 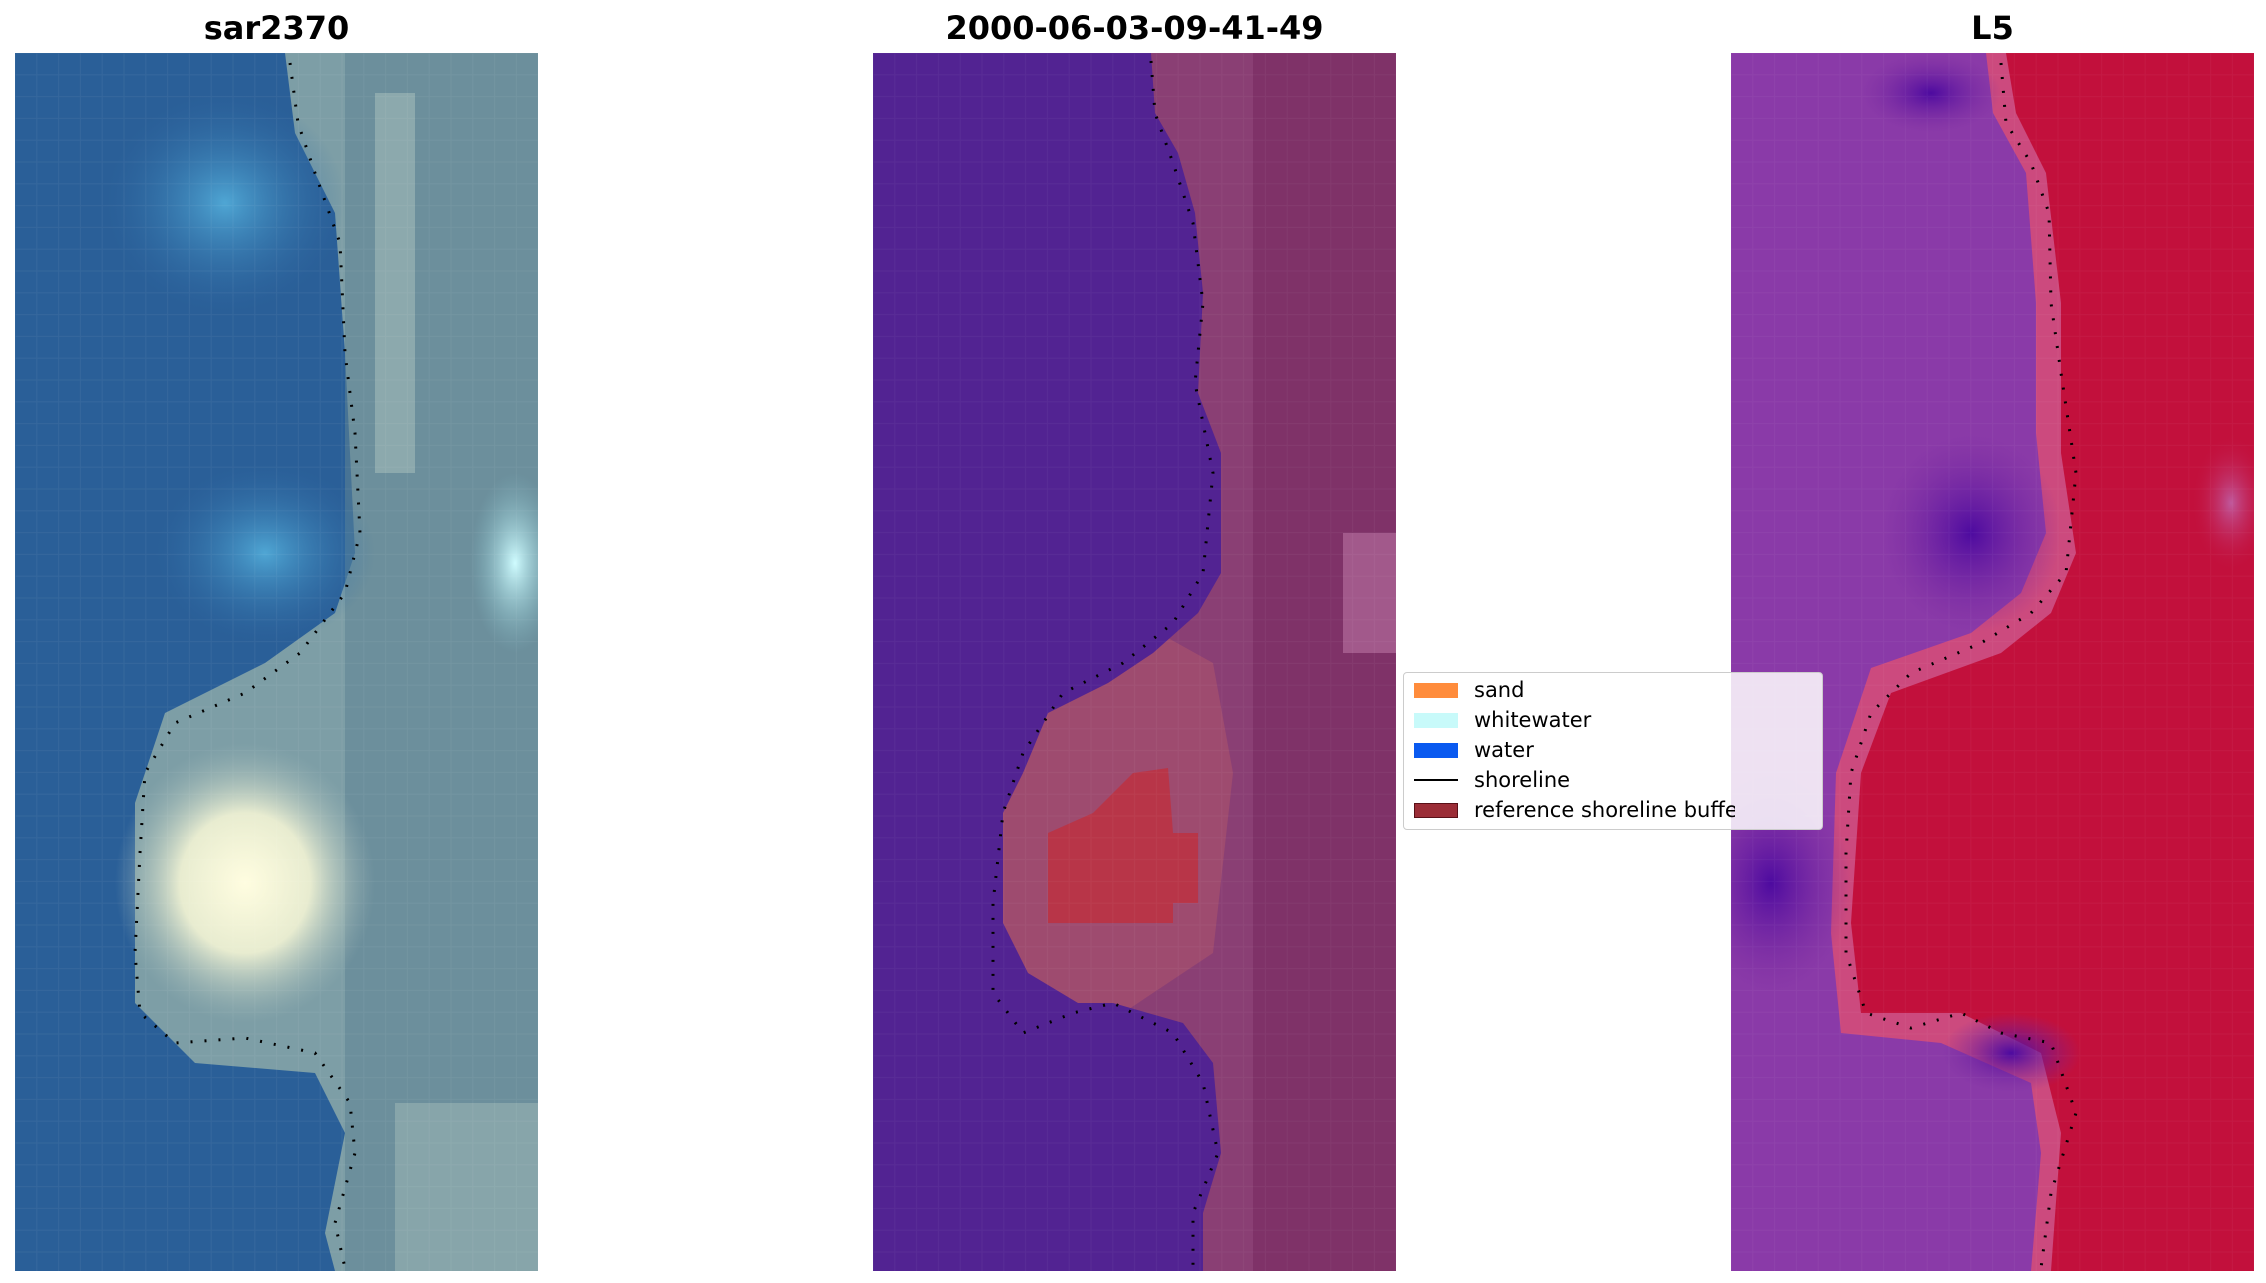 I want to click on legend-item-whitewater: whitewater, so click(x=1502, y=720).